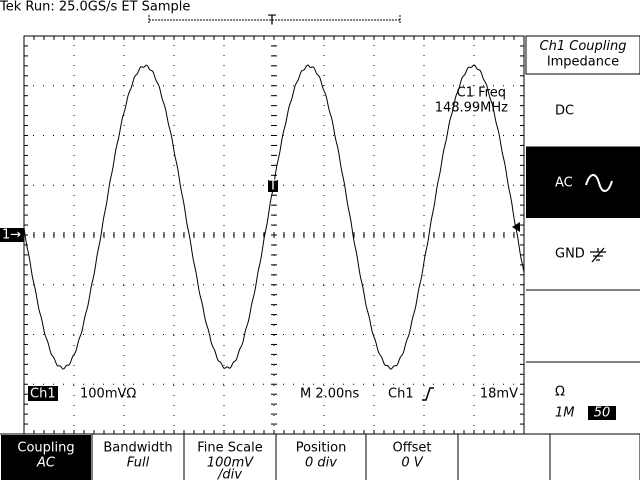 This screenshot has width=640, height=480. Describe the element at coordinates (565, 413) in the screenshot. I see `impedance-option: 1M` at that location.